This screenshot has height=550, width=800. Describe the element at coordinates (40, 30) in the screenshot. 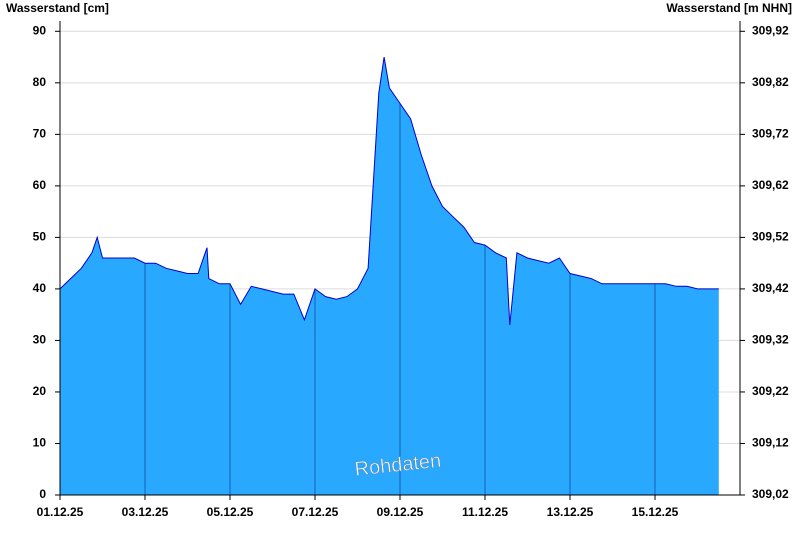

I see `y-tick-label: 90` at that location.